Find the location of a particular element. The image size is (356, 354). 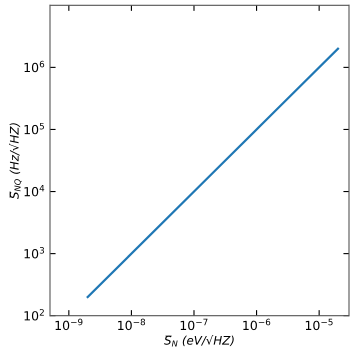

x-tick-label: 10$^{−8}$ is located at coordinates (132, 324).